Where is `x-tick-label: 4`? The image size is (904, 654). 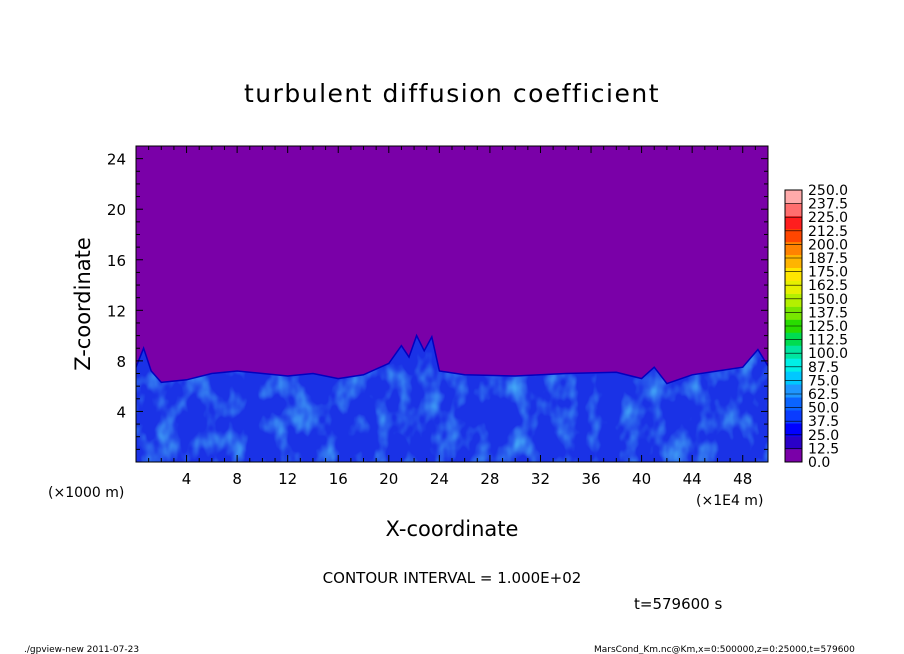 x-tick-label: 4 is located at coordinates (187, 479).